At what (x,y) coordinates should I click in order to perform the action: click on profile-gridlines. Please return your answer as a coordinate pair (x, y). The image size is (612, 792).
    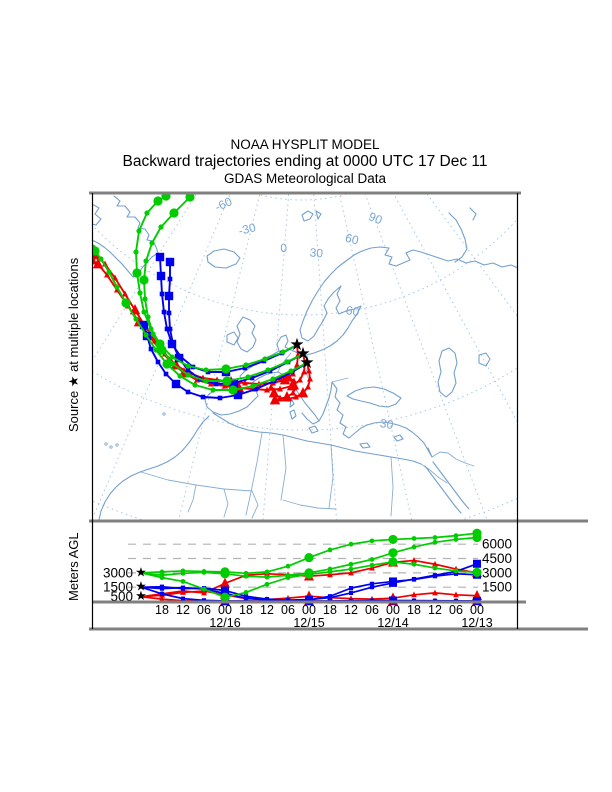
    Looking at the image, I should click on (303, 565).